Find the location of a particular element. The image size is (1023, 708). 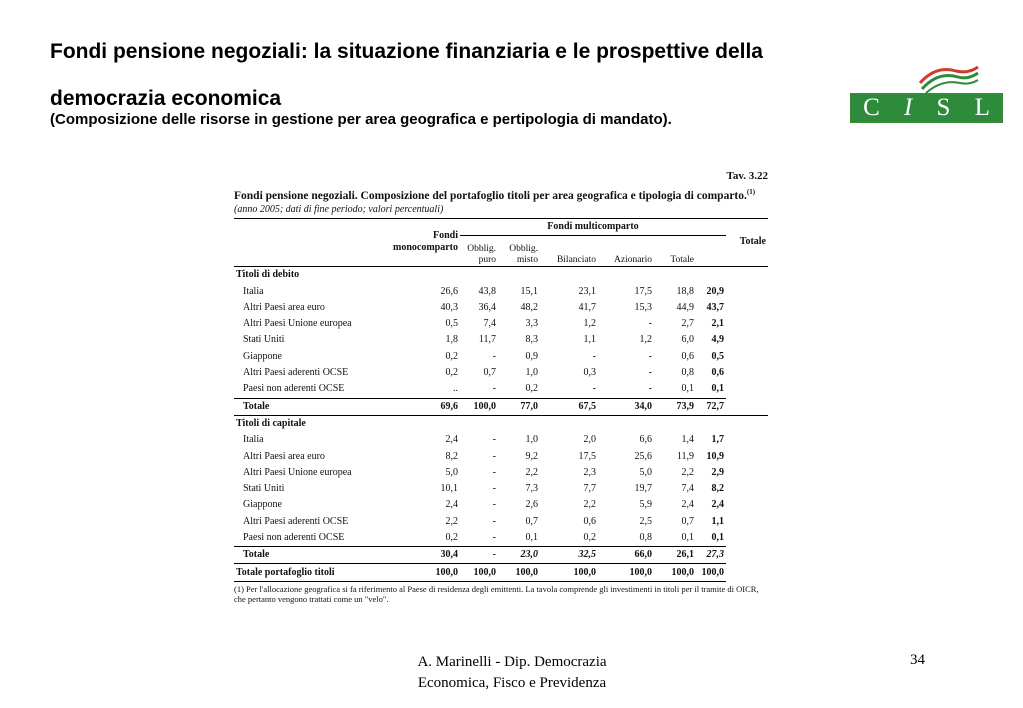

section-label: Titoli di debito is located at coordinates (501, 275).